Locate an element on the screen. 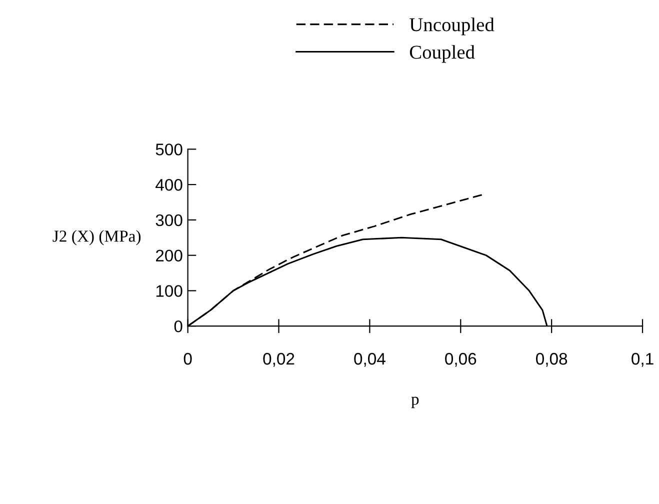  y-tick-label: 100 is located at coordinates (169, 291).